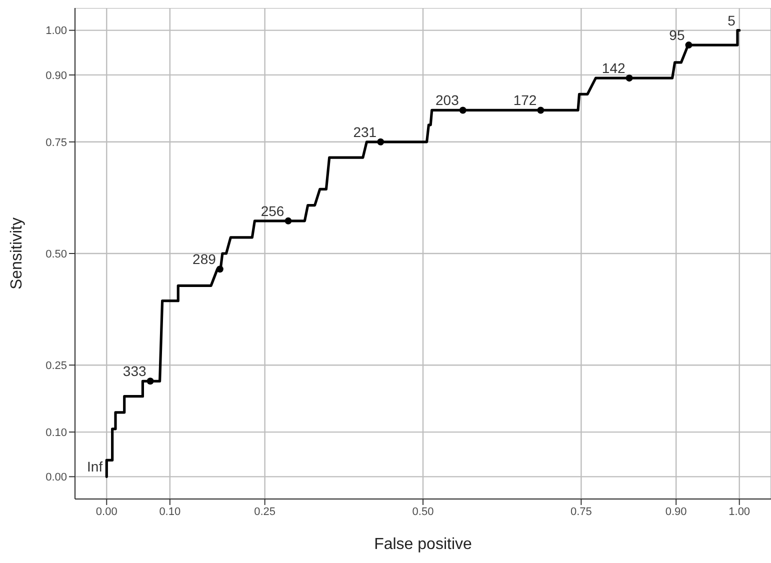 The height and width of the screenshot is (563, 771). I want to click on annotation: 172, so click(525, 100).